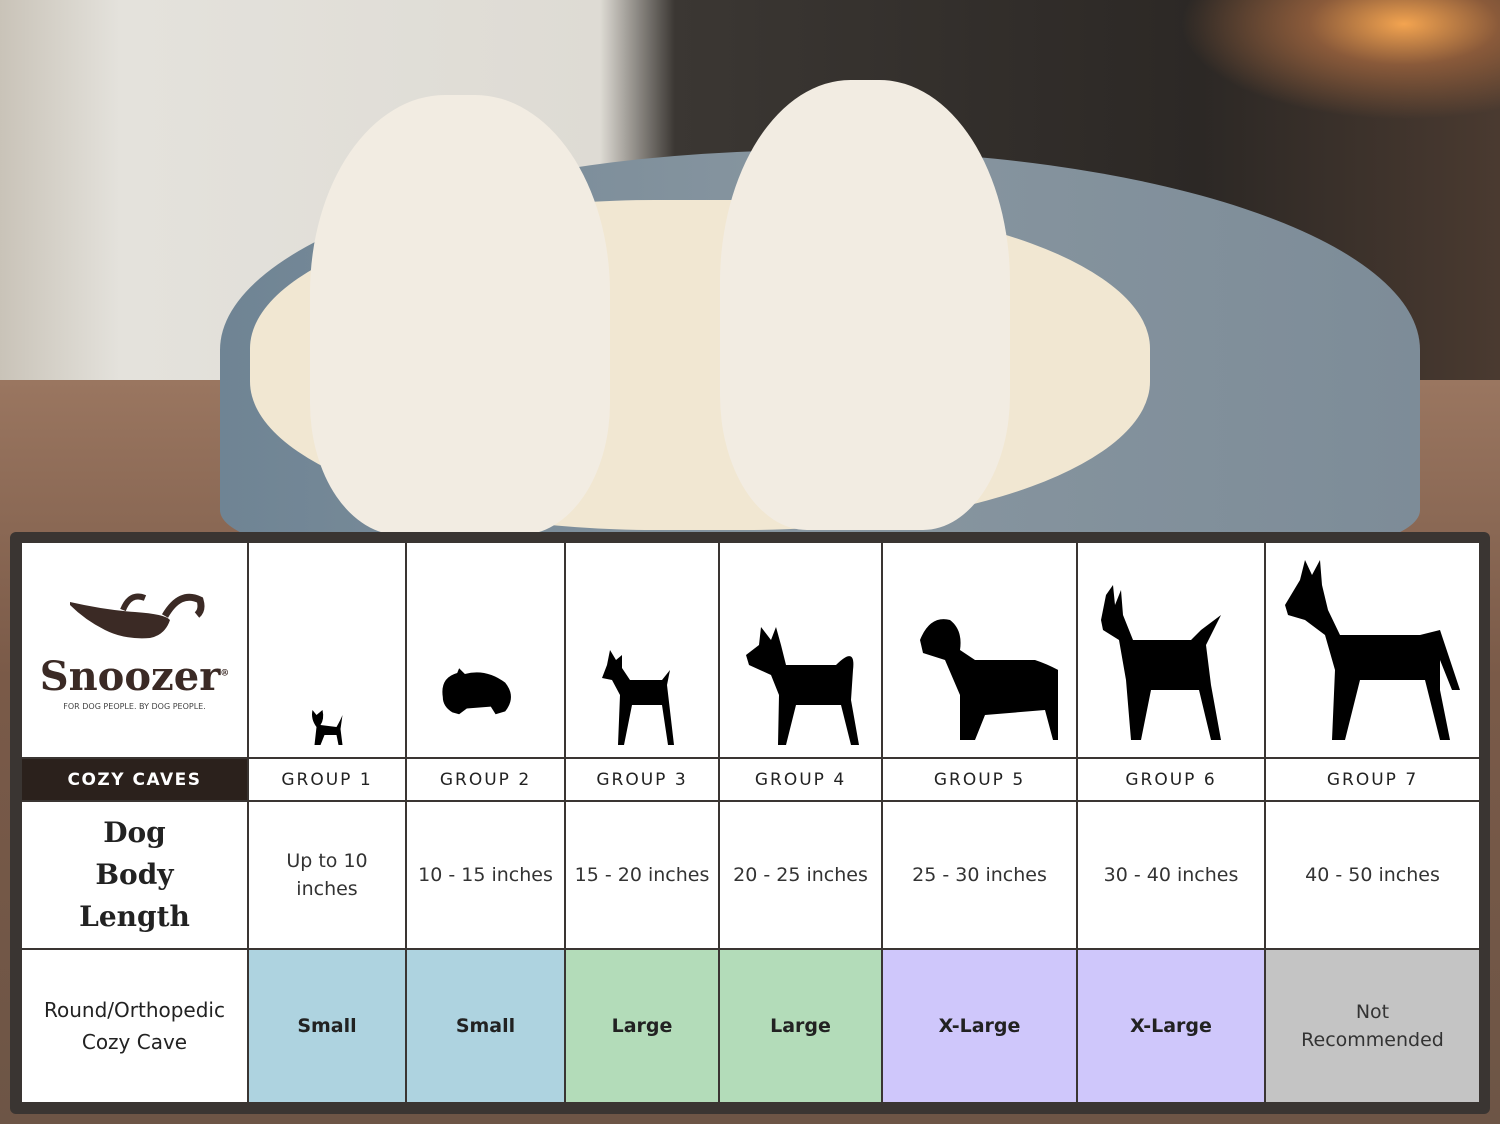 This screenshot has height=1124, width=1500. I want to click on body-length-cell: Up to 10 inches, so click(327, 875).